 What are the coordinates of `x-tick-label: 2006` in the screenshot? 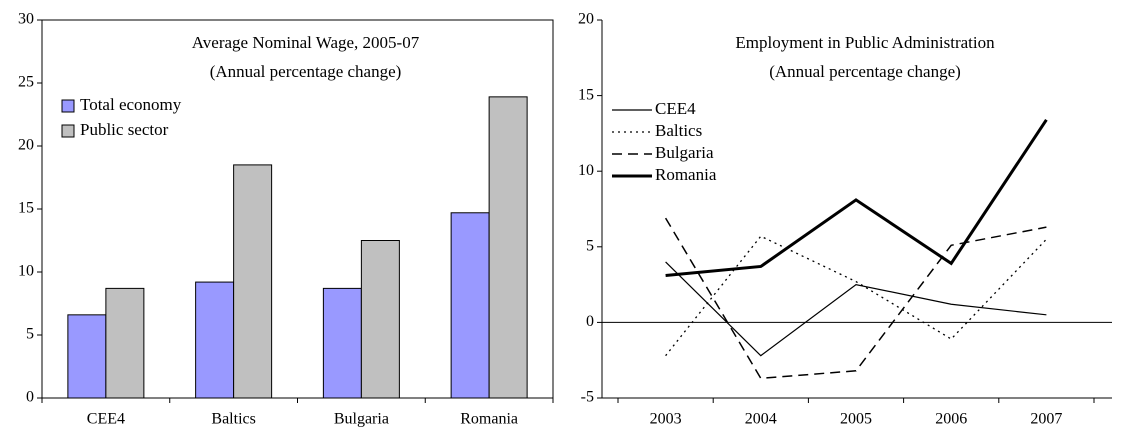 It's located at (951, 419).